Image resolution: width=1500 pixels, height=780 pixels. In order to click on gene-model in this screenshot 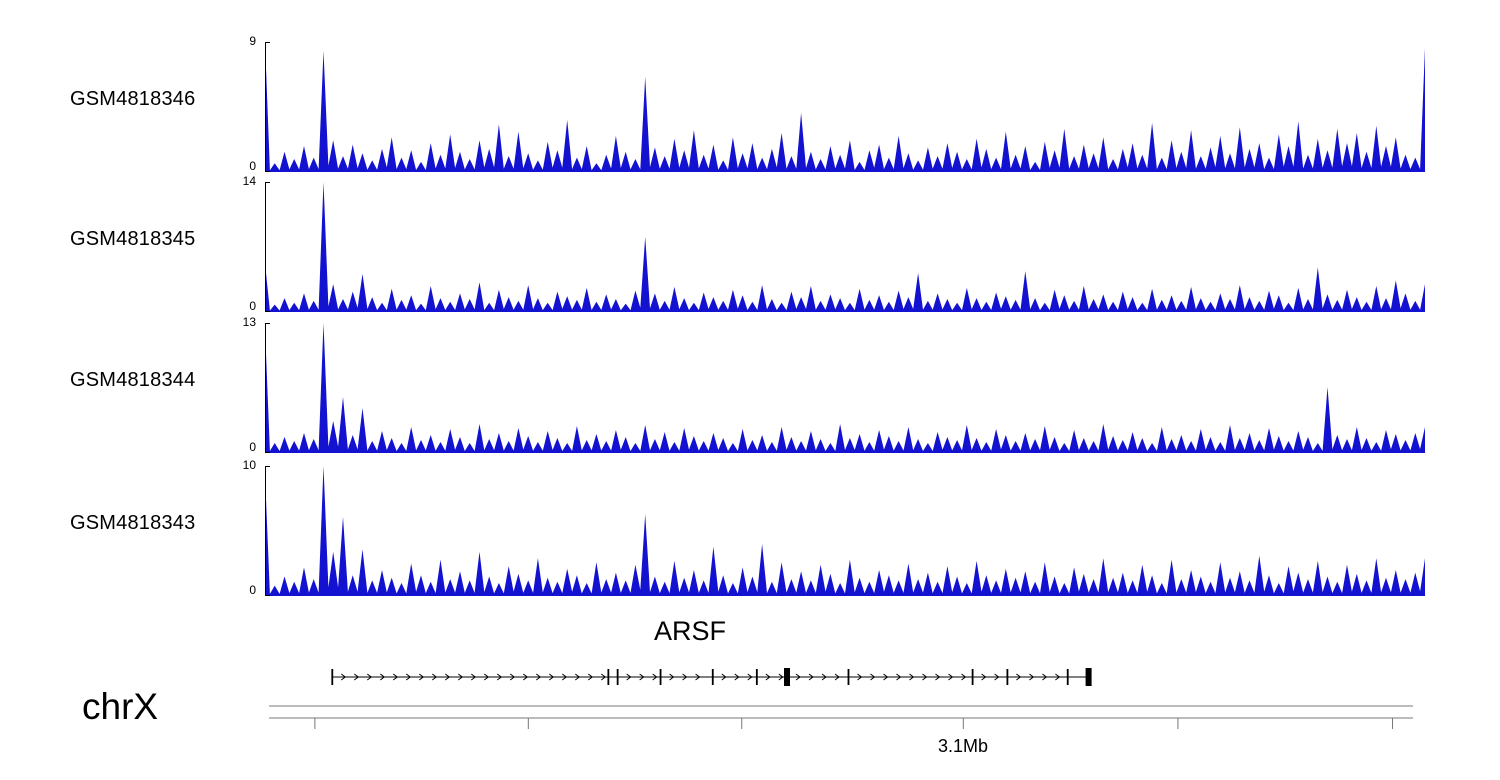, I will do `click(711, 677)`.